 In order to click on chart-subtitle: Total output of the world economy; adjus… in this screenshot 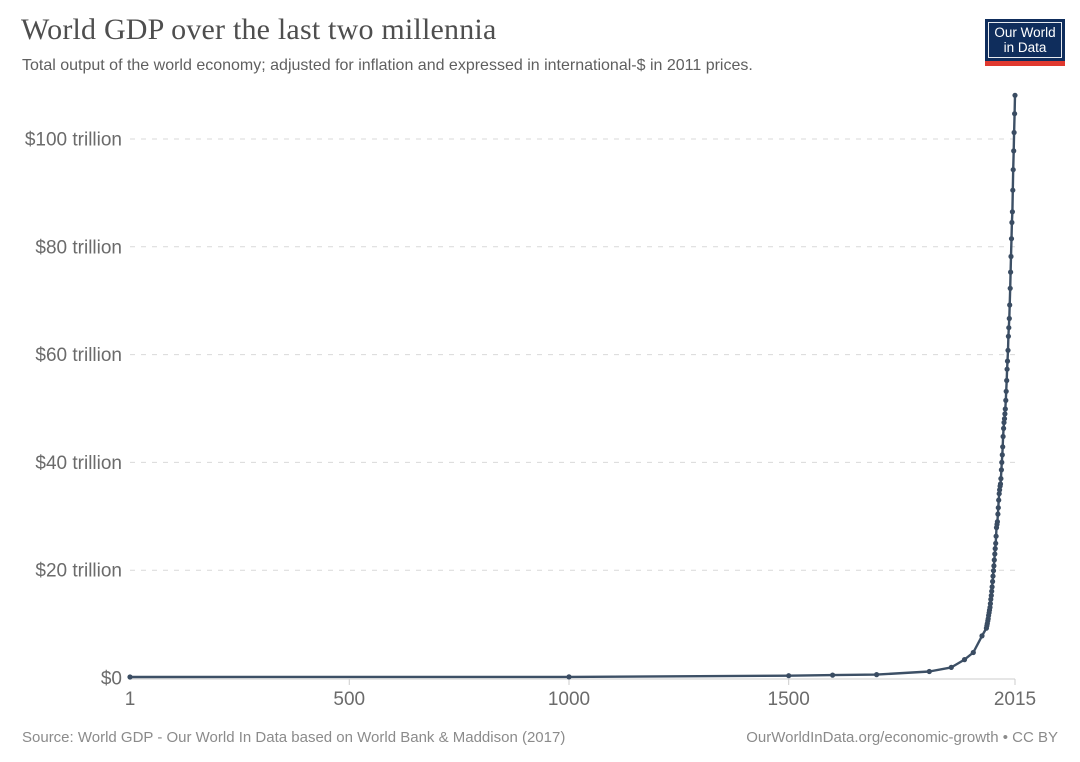, I will do `click(387, 65)`.